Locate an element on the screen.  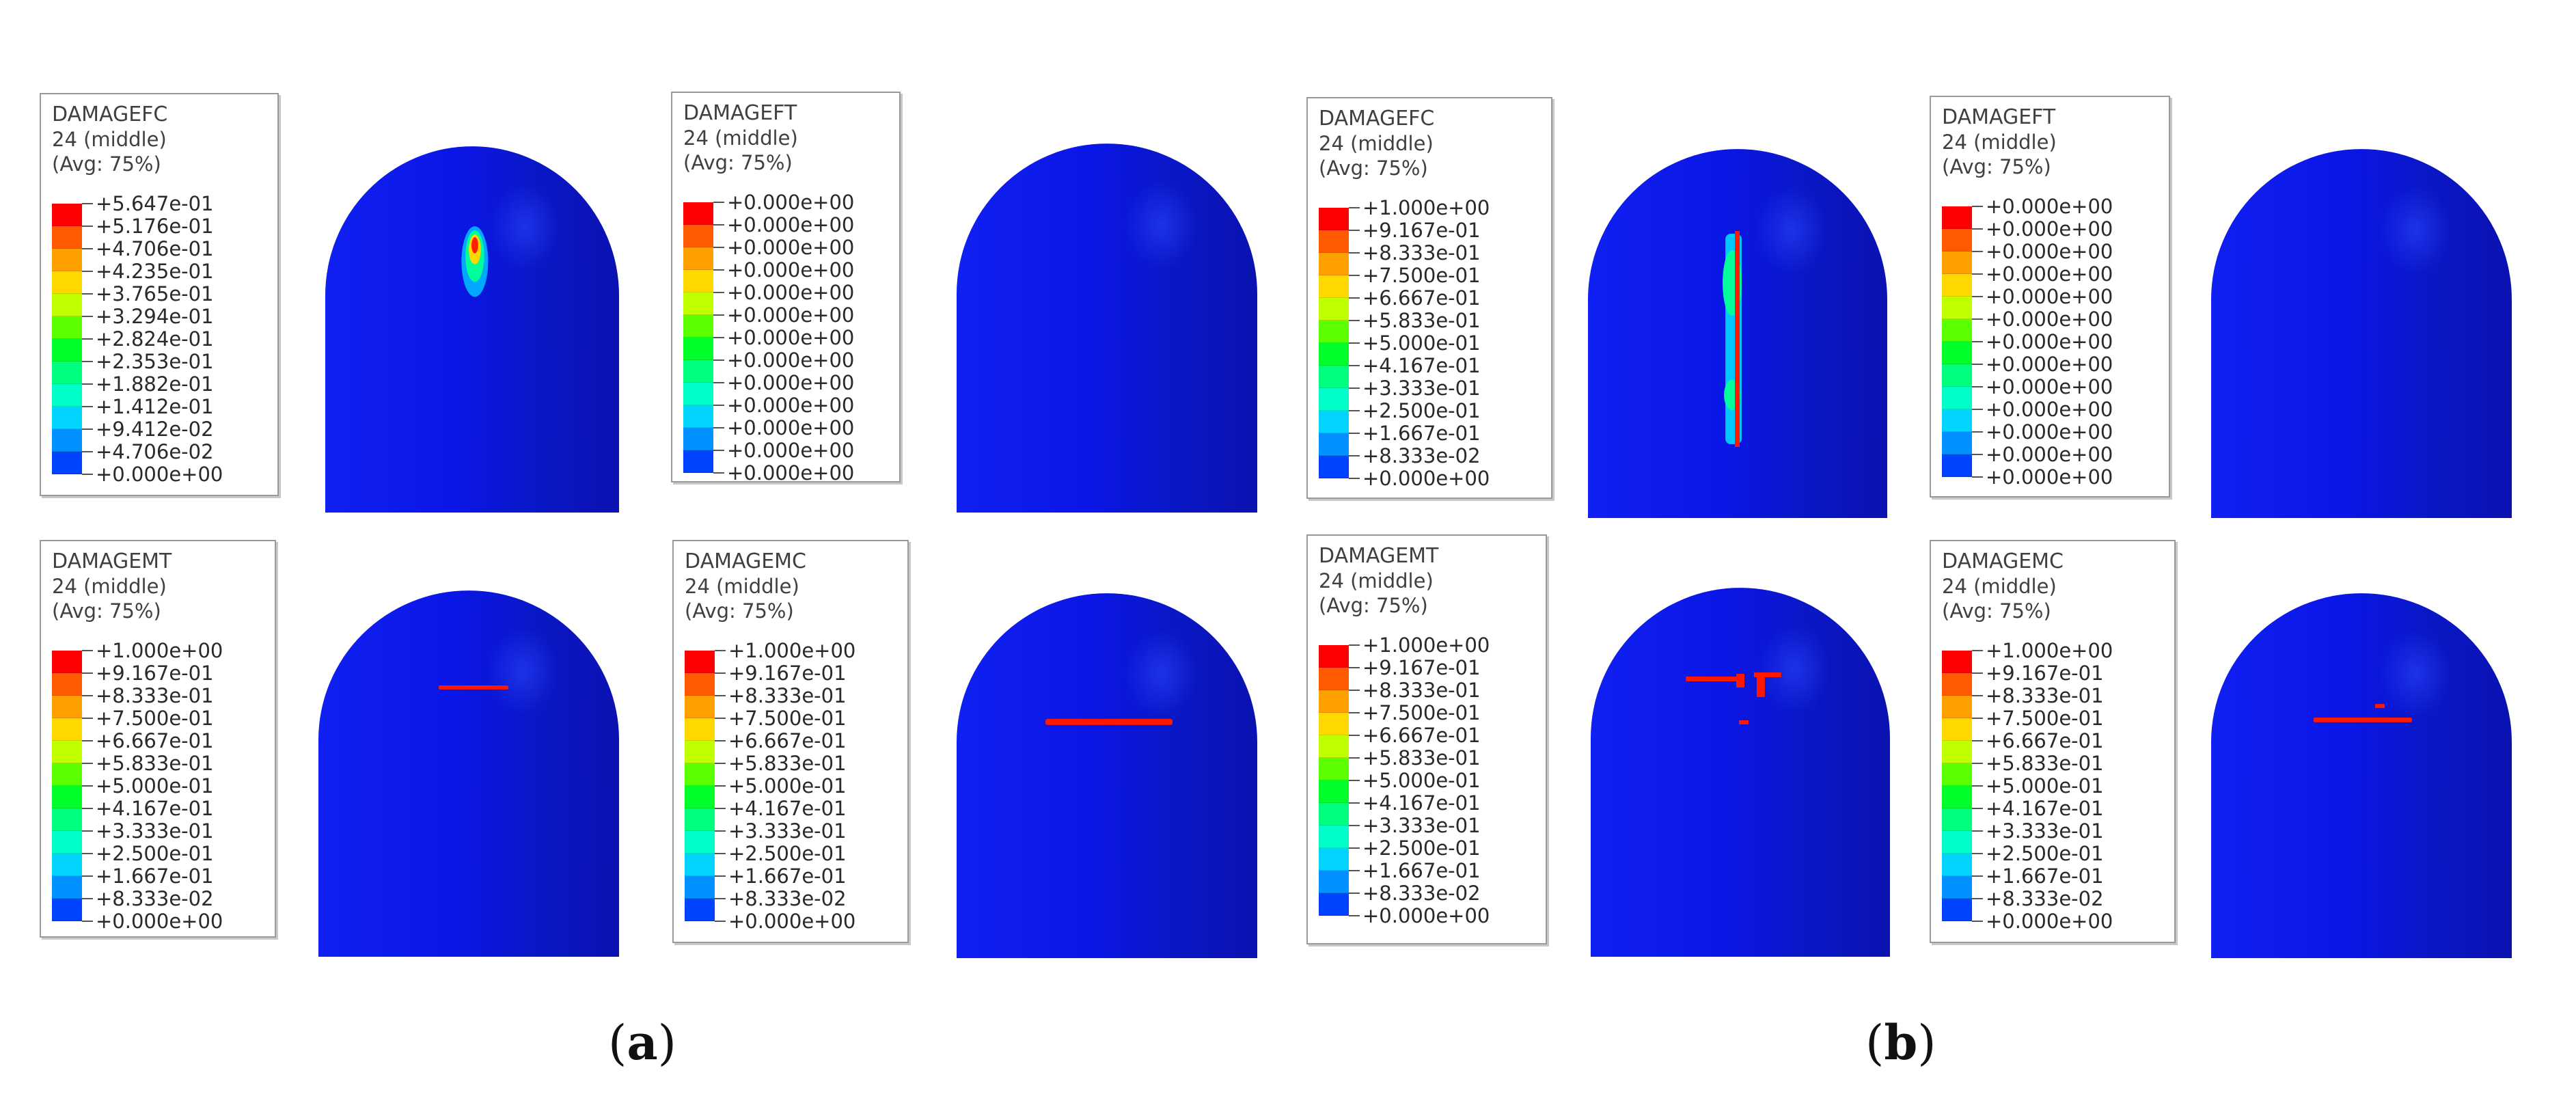
legend-tick-label: +2.500e-01 is located at coordinates (1422, 410).